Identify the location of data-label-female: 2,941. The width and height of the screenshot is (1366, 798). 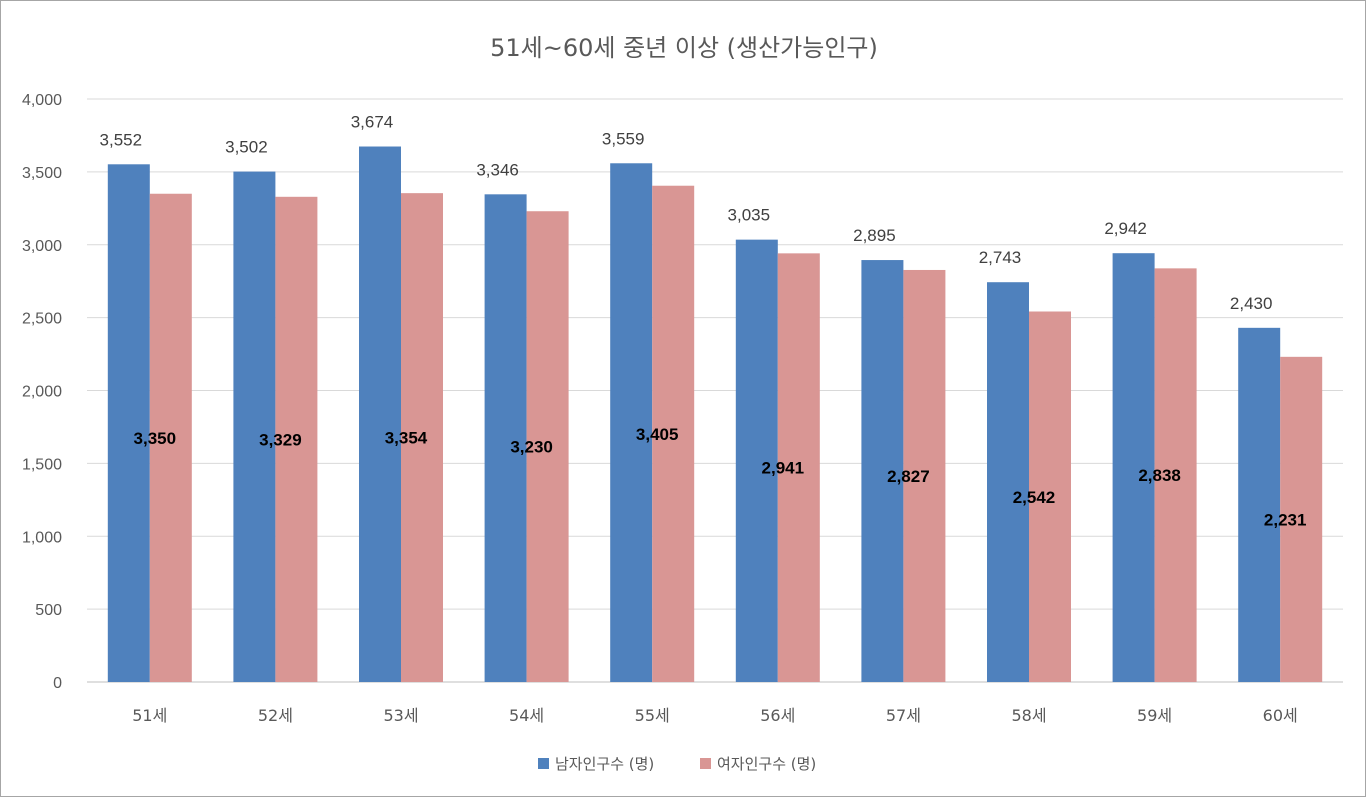
(783, 468).